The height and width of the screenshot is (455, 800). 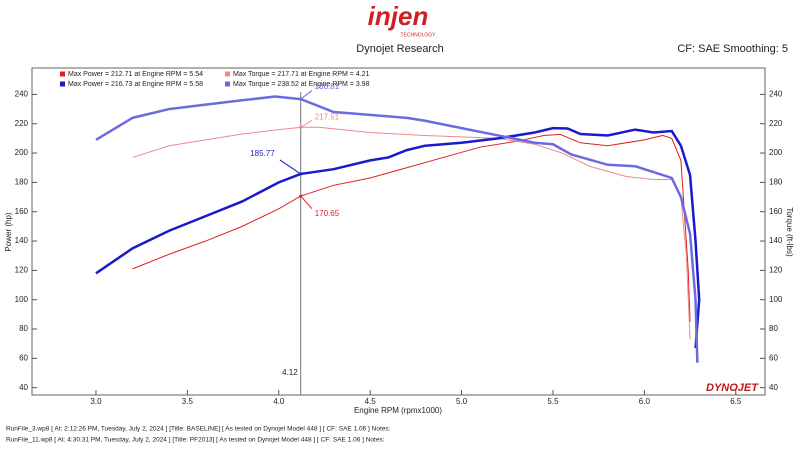 I want to click on x-tick-label: 3.0, so click(x=96, y=401).